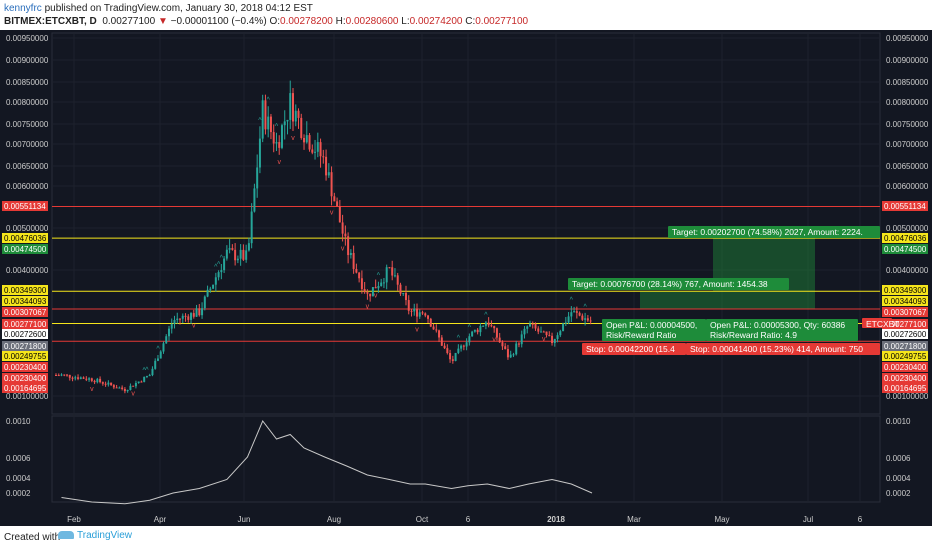 The image size is (932, 550). I want to click on time-tick: Mar, so click(634, 519).